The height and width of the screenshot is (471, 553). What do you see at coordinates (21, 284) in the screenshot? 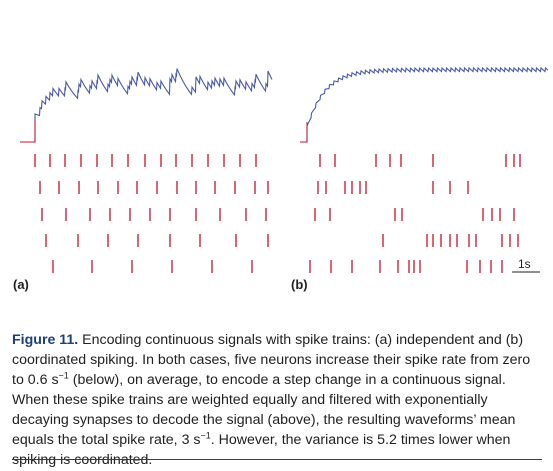
I see `panel-a-label: (a)` at bounding box center [21, 284].